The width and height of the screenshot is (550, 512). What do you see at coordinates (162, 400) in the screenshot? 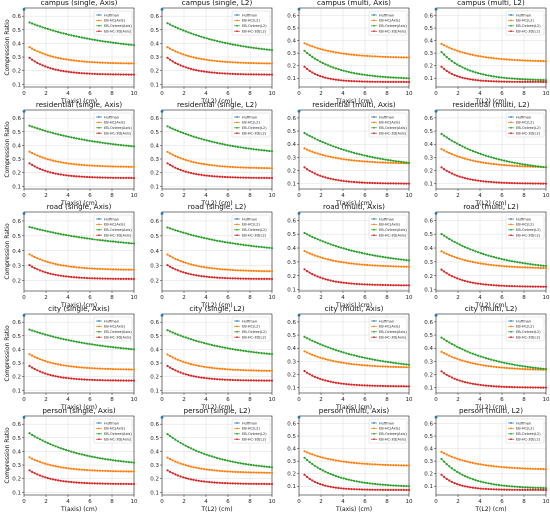
I see `x-tick-label: 0` at bounding box center [162, 400].